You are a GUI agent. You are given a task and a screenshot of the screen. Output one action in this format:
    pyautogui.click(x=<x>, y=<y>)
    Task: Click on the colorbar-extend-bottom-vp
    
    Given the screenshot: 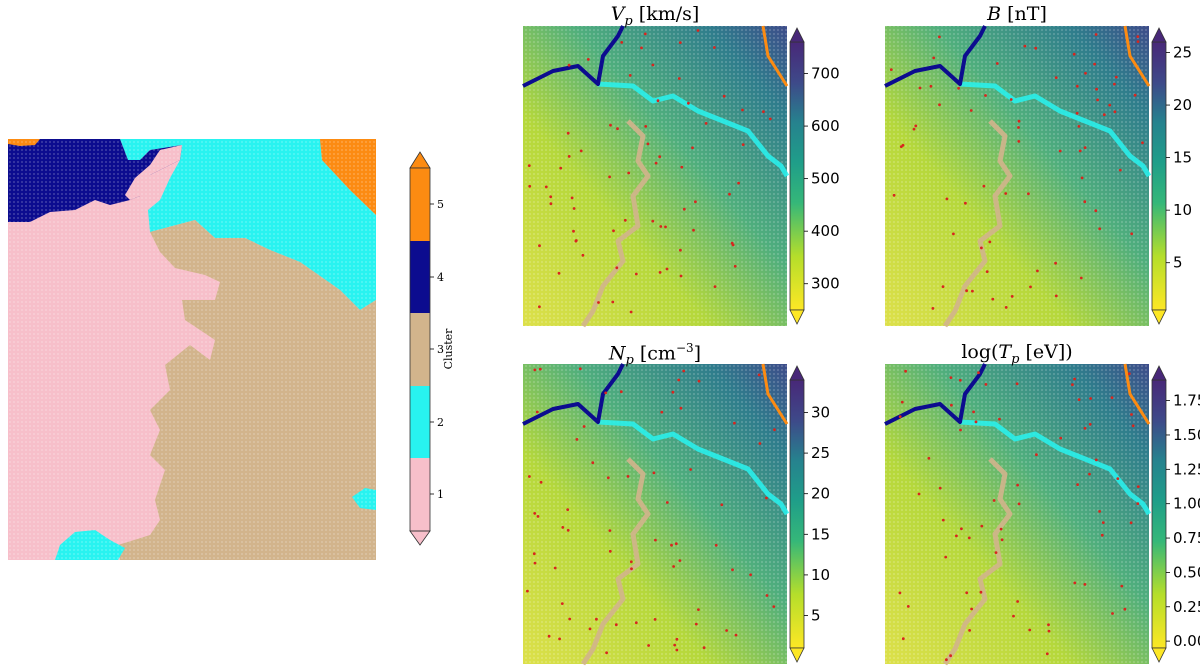 What is the action you would take?
    pyautogui.click(x=797, y=317)
    